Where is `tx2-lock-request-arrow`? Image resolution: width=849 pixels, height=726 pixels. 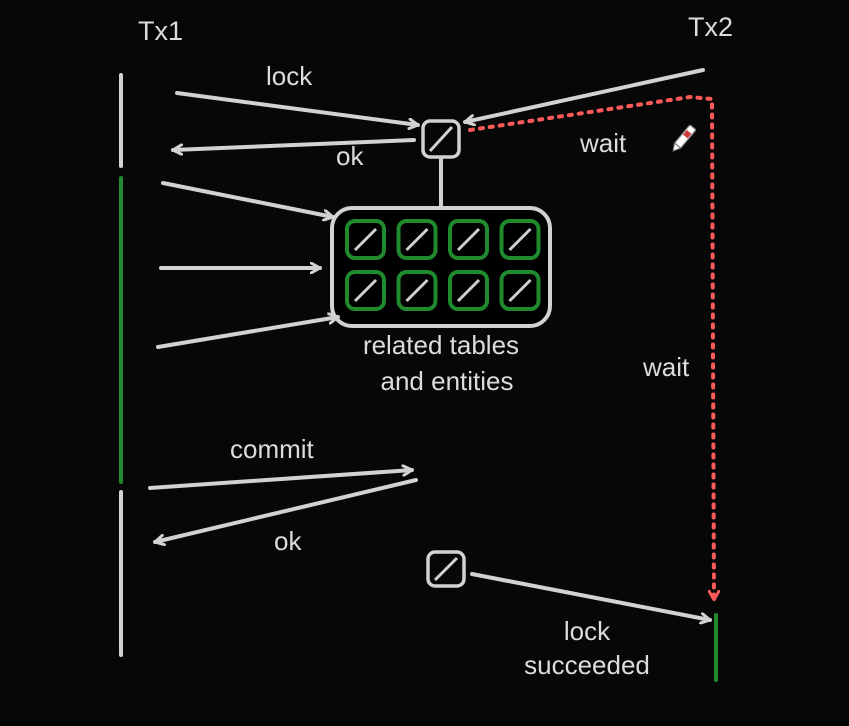 tx2-lock-request-arrow is located at coordinates (584, 95).